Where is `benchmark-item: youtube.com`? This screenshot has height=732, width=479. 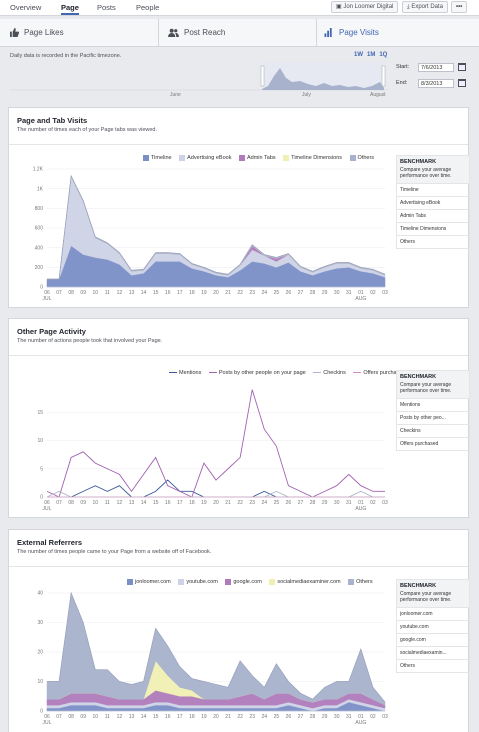 benchmark-item: youtube.com is located at coordinates (433, 627).